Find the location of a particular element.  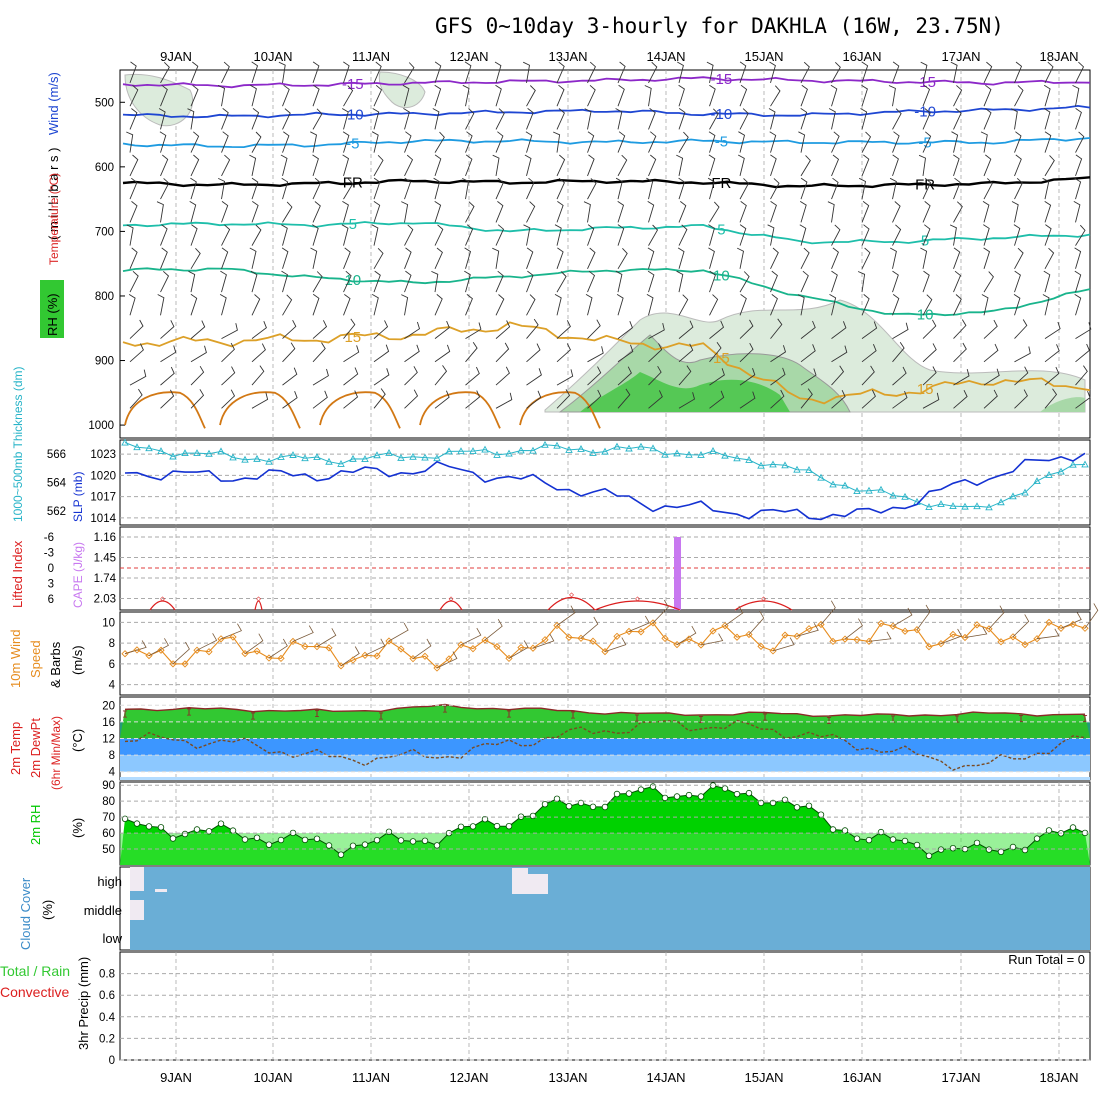

wind-label-a: 10m Wind is located at coordinates (15, 658).